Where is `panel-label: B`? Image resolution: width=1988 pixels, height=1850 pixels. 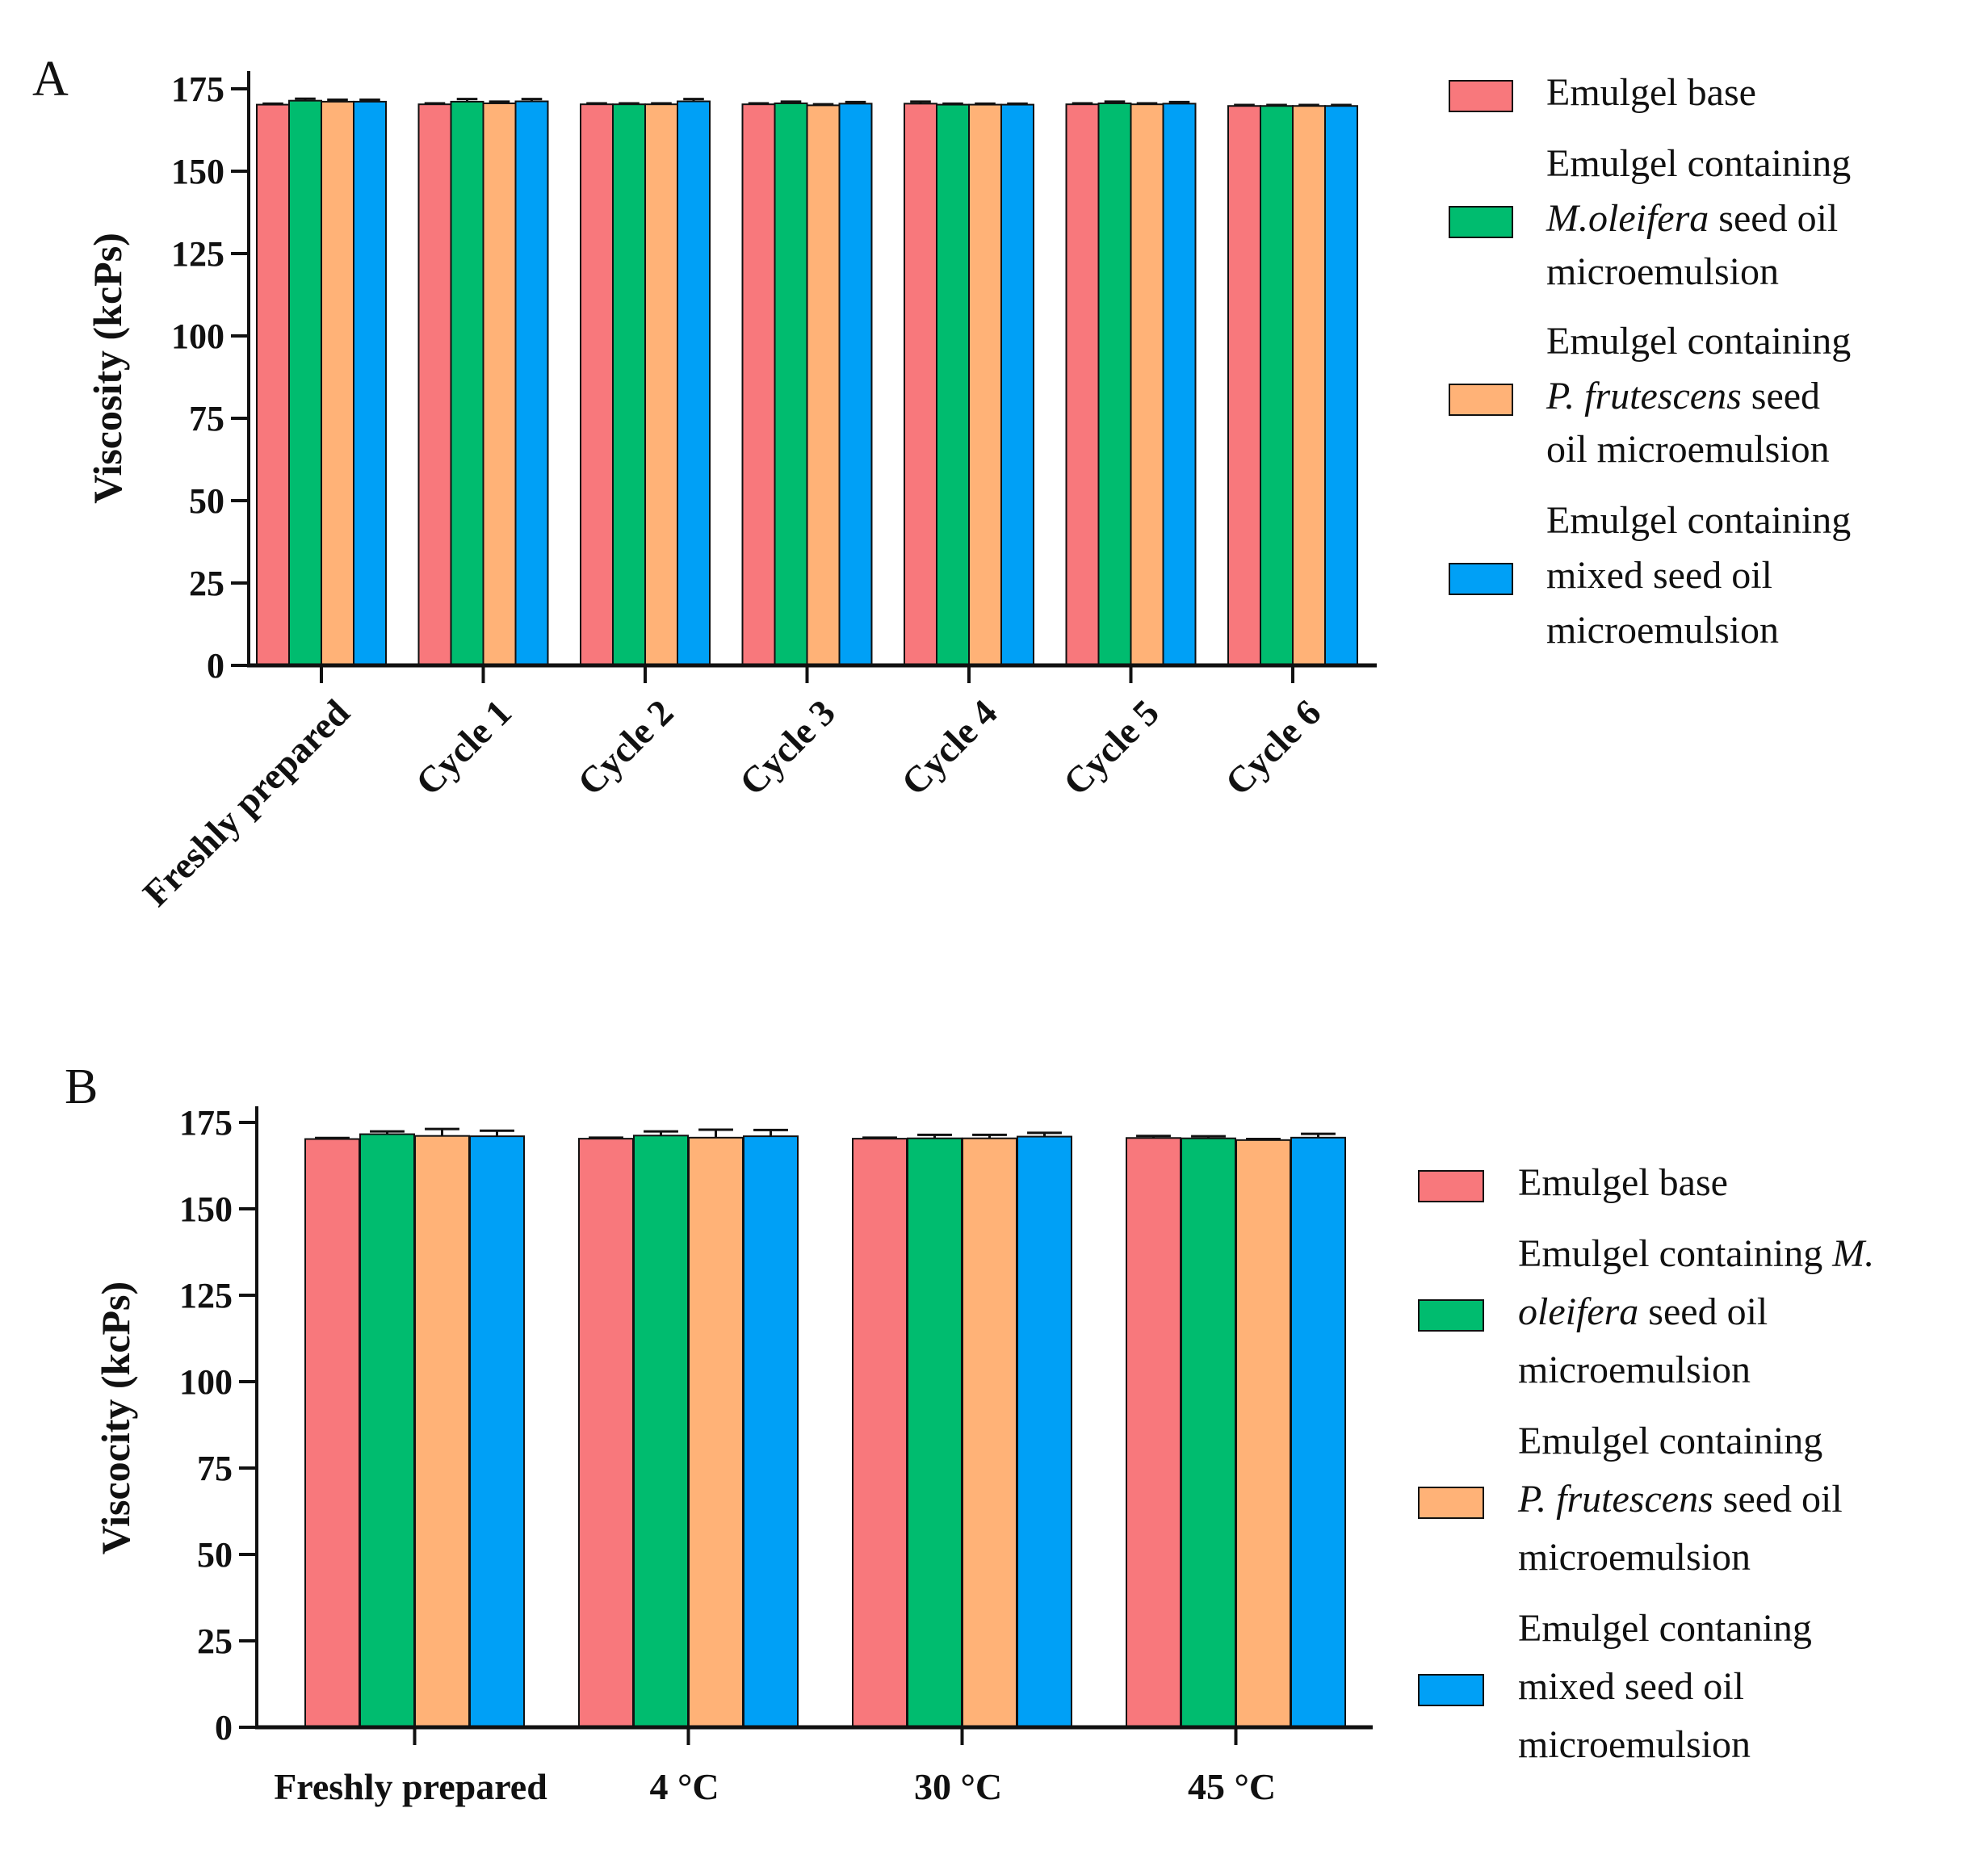 panel-label: B is located at coordinates (81, 1087).